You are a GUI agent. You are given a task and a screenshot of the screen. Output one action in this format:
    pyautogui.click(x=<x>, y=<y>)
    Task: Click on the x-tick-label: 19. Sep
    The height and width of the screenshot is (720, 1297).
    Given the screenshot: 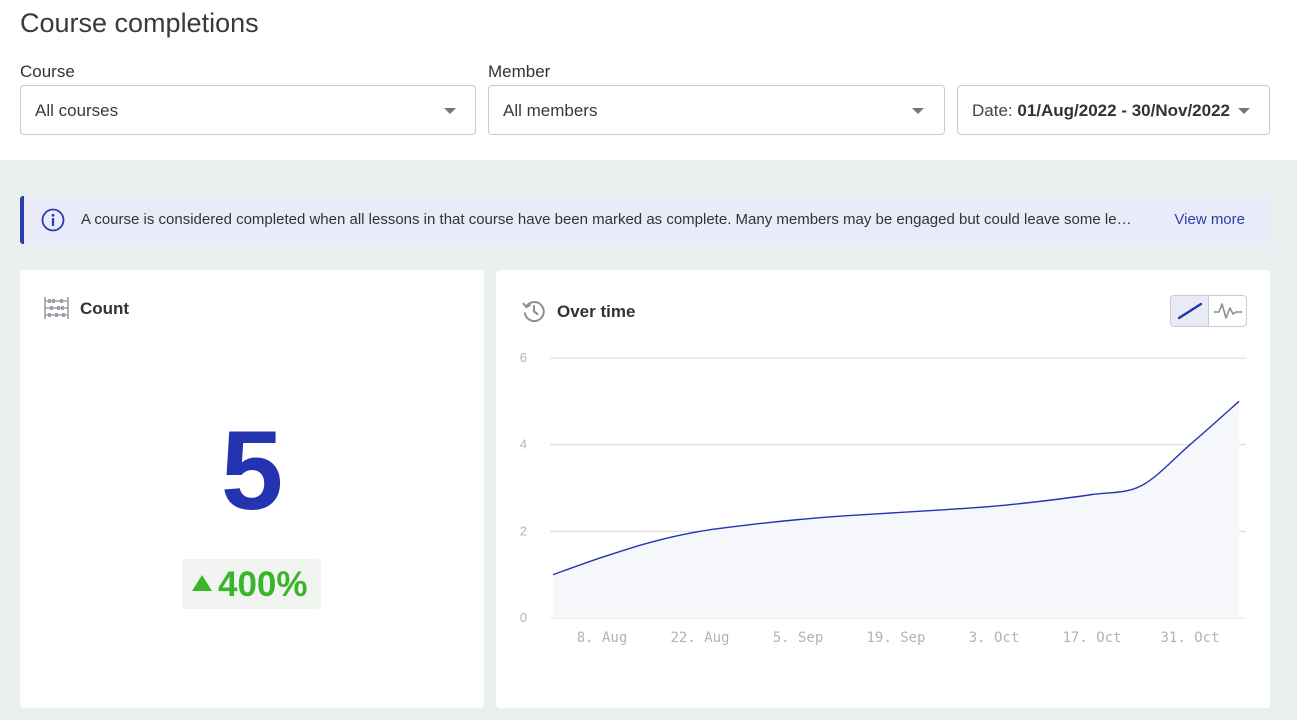 What is the action you would take?
    pyautogui.click(x=895, y=638)
    